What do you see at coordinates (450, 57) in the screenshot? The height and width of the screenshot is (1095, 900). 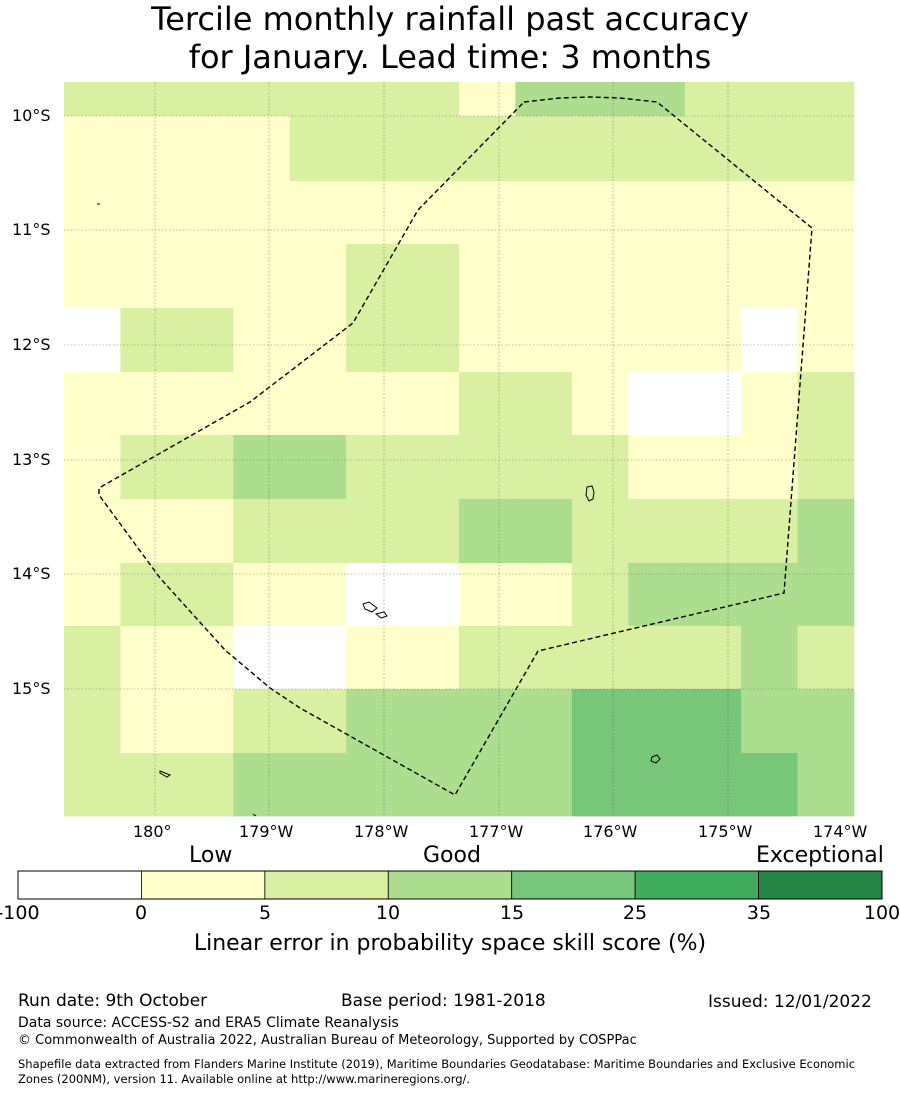 I see `map-title-line2: for January. Lead time: 3 months` at bounding box center [450, 57].